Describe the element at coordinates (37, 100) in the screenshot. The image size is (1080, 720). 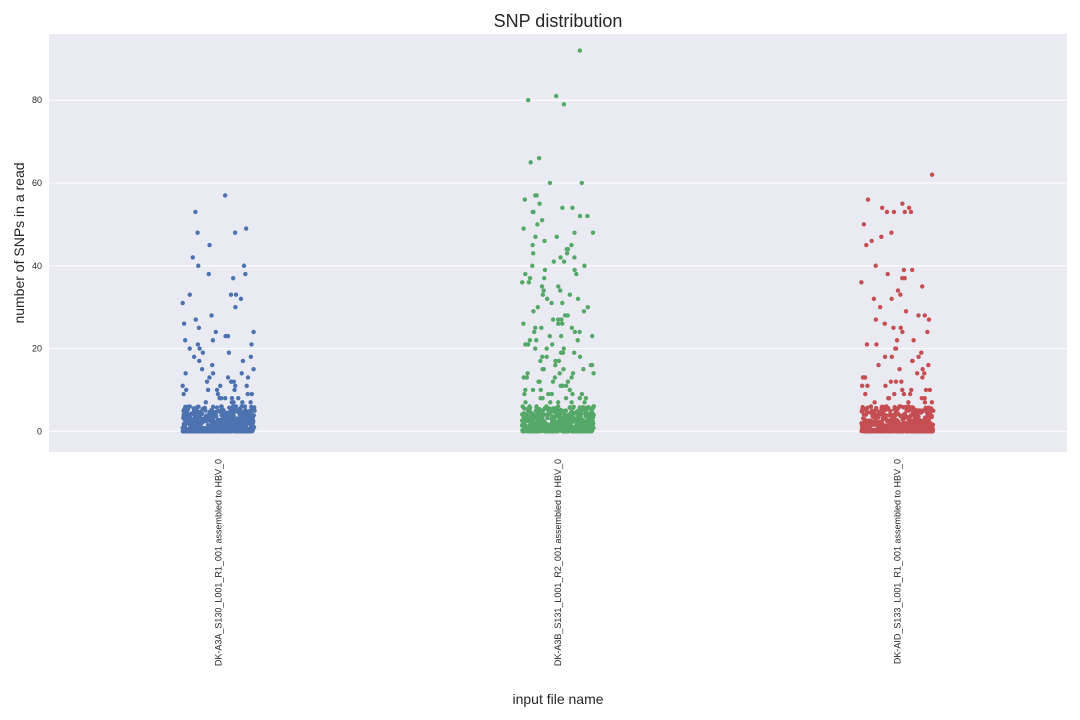
I see `y-tick-label: 80` at that location.